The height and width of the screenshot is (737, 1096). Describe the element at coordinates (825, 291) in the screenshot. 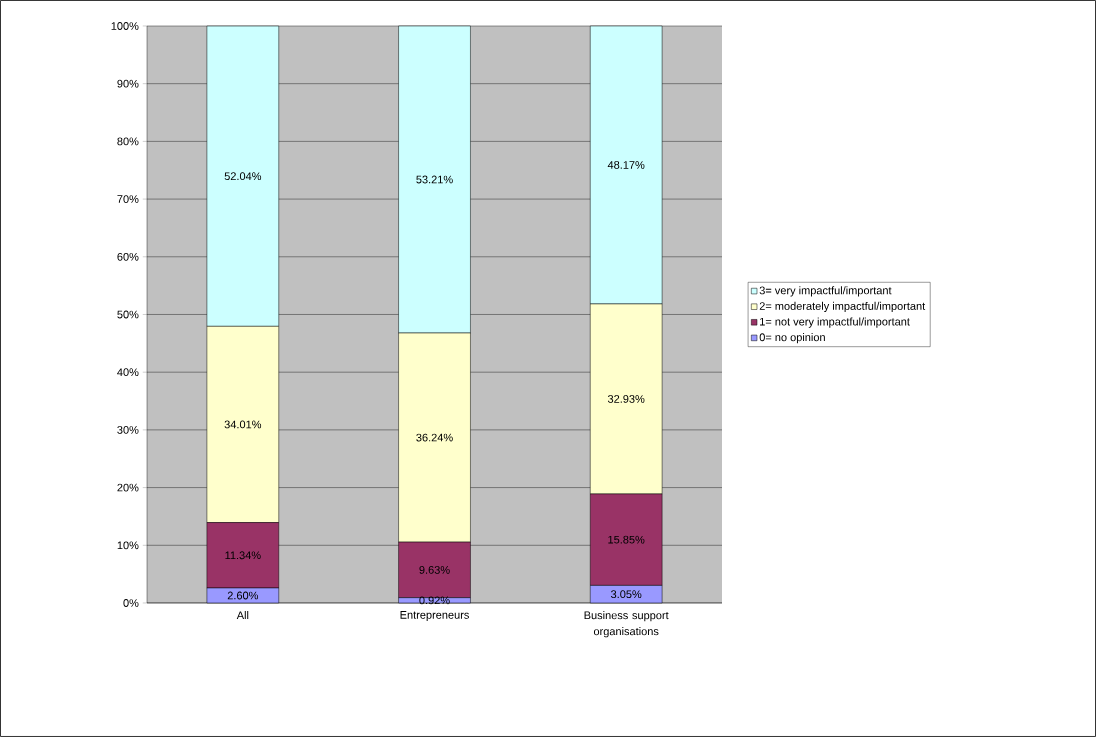

I see `legend-label: 3= very impactful/important` at that location.